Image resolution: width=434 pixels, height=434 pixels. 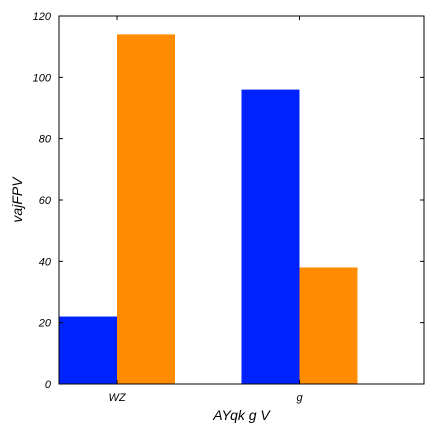 What do you see at coordinates (241, 415) in the screenshot?
I see `x-axis-title: AYqk g V` at bounding box center [241, 415].